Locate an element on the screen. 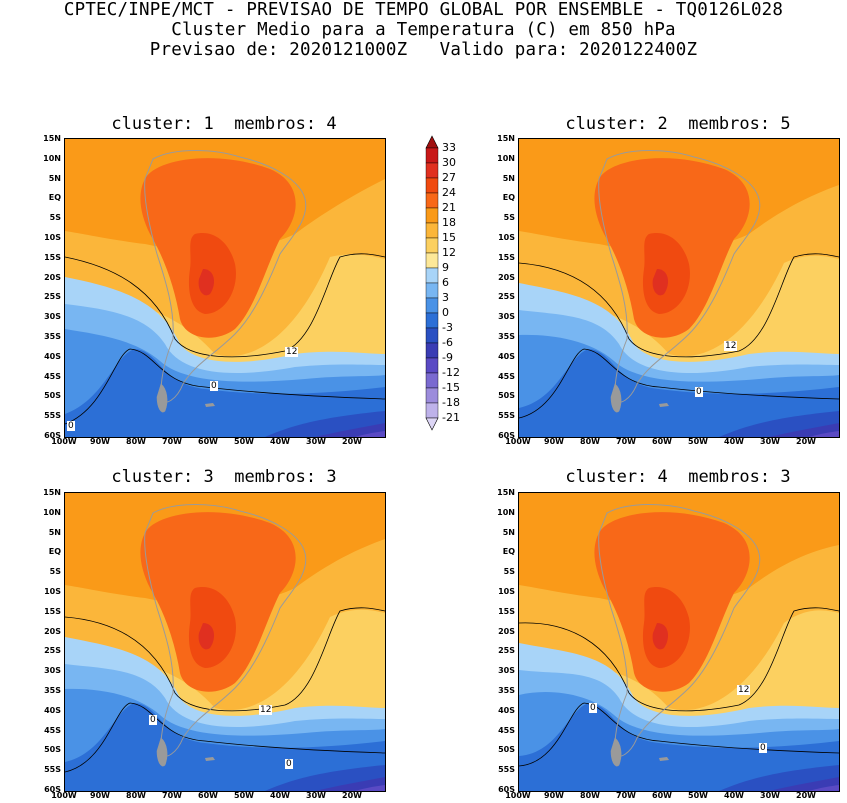  patagonia-islands is located at coordinates (616, 398).